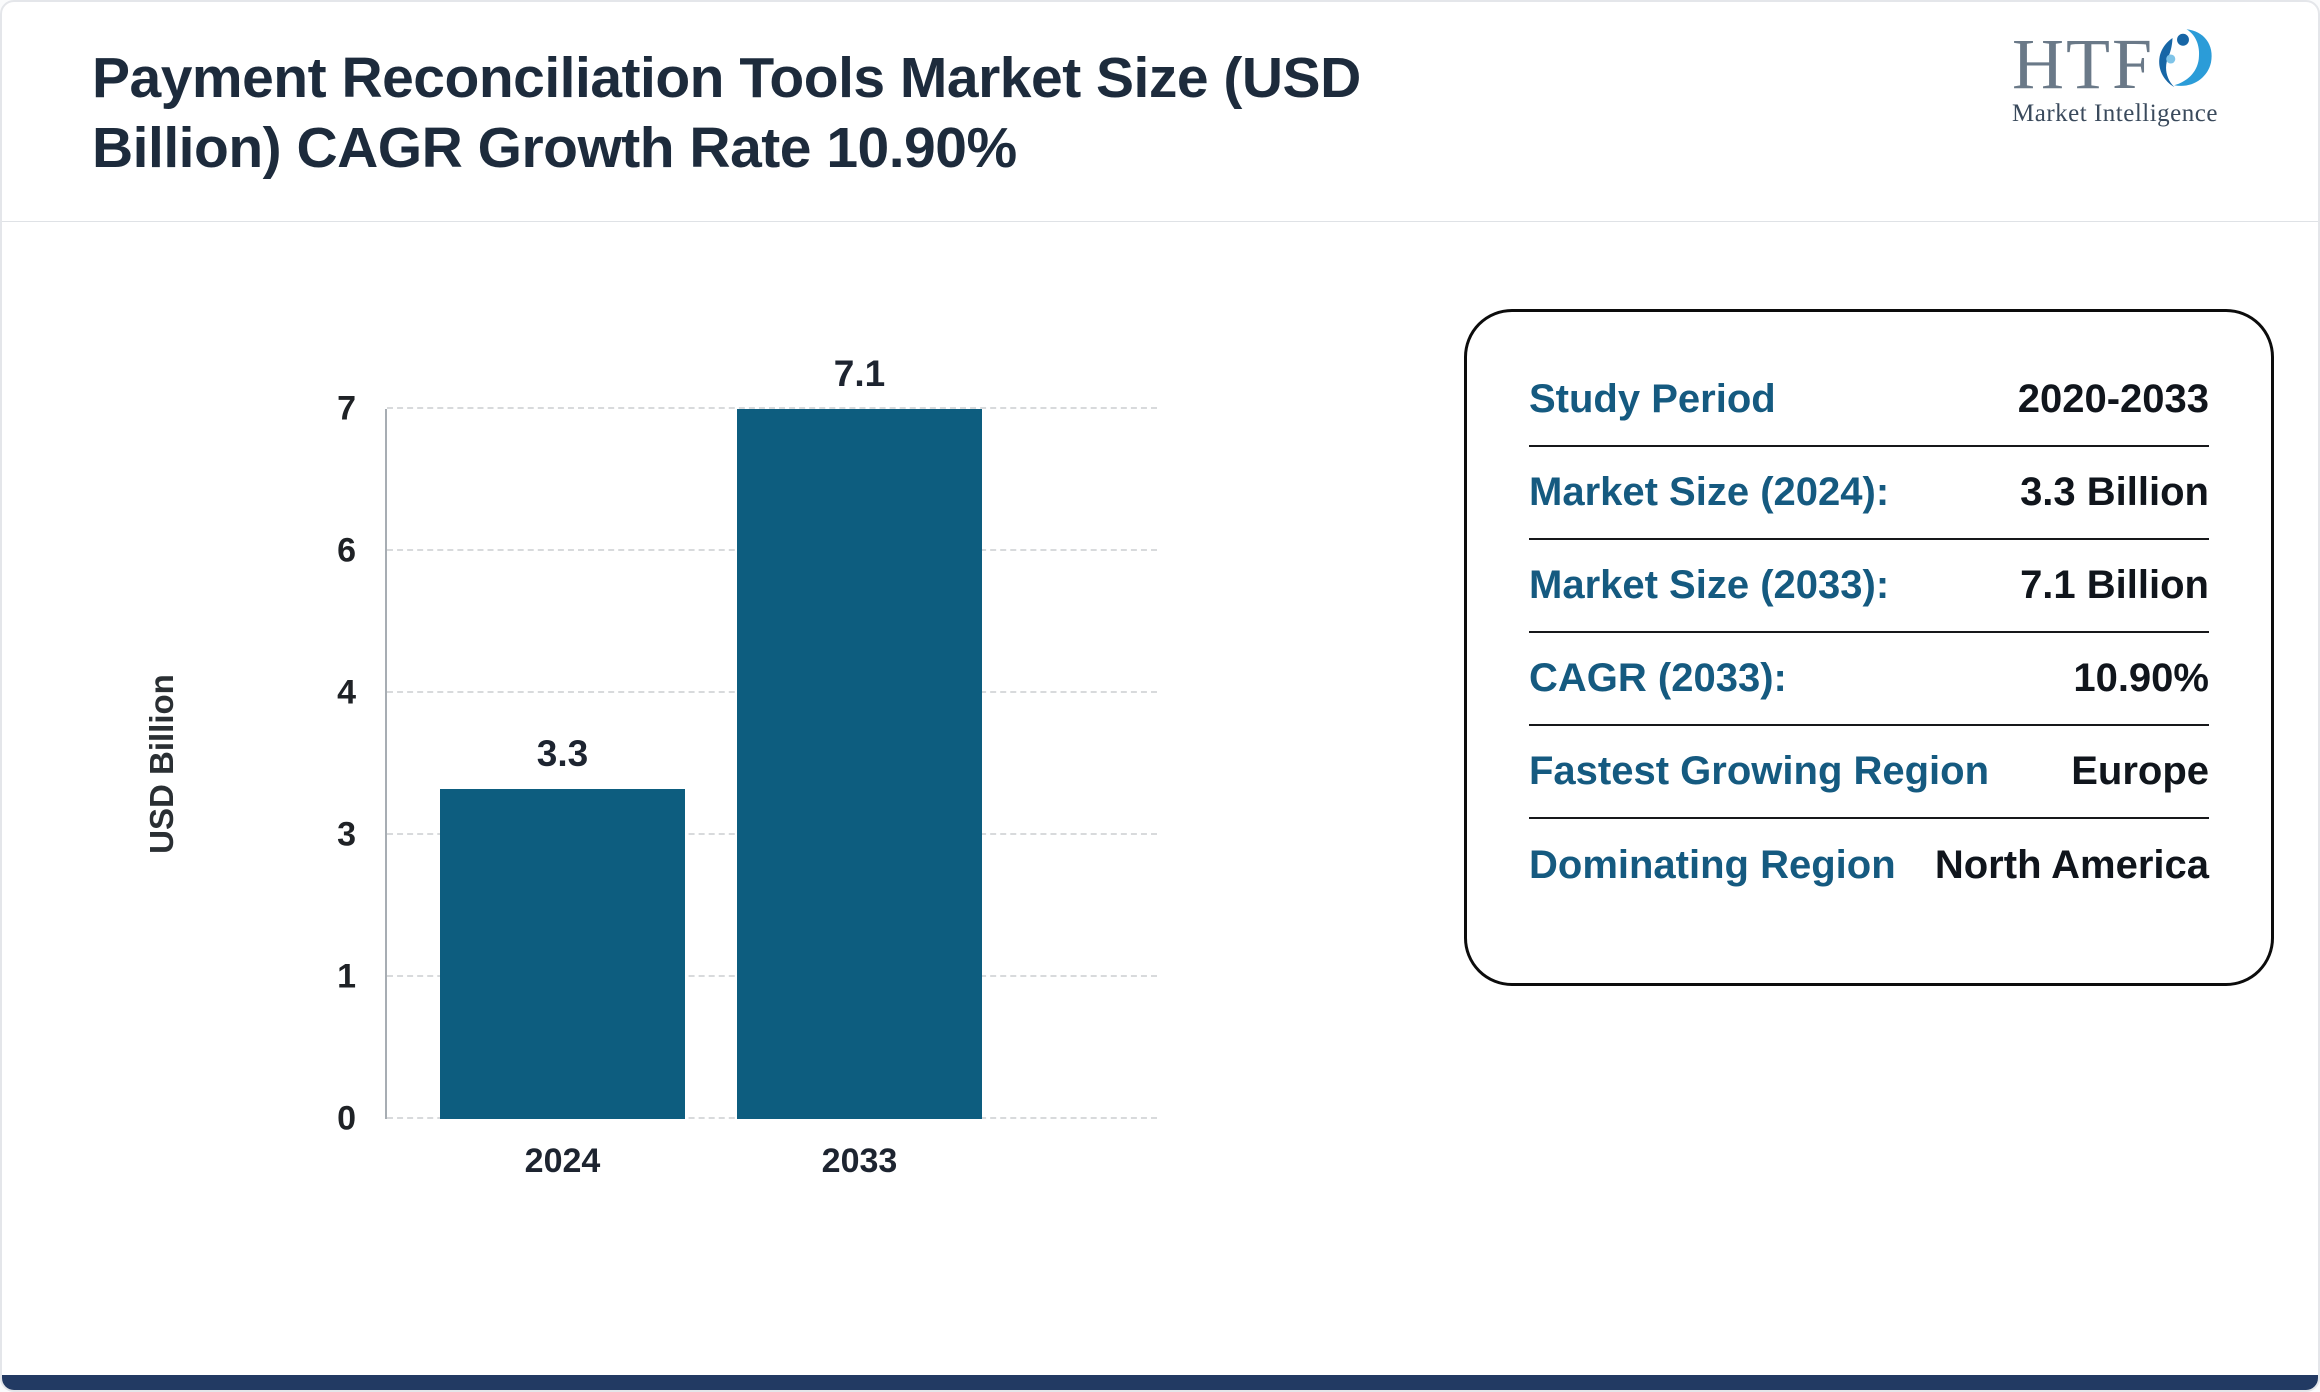  Describe the element at coordinates (346, 550) in the screenshot. I see `y-tick-label: 6` at that location.